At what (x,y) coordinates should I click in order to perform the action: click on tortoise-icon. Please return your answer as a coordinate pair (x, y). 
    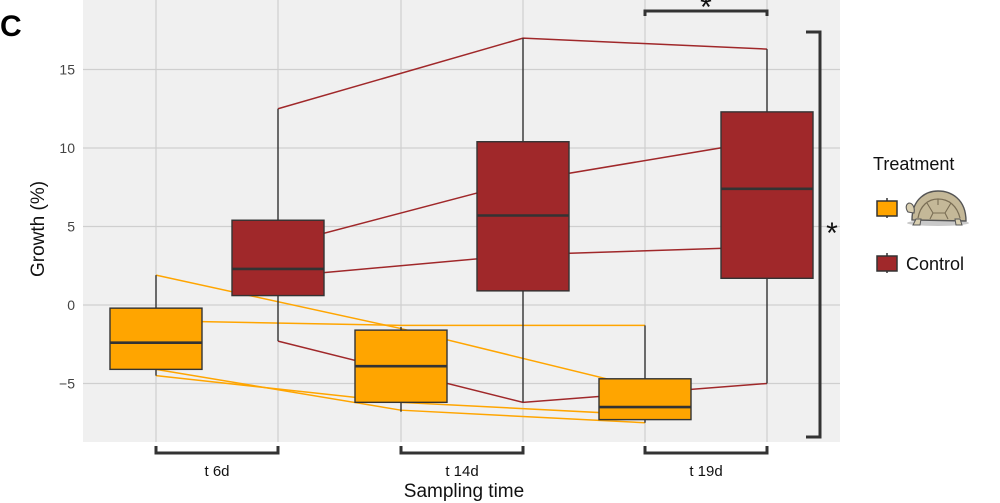
    Looking at the image, I should click on (937, 208).